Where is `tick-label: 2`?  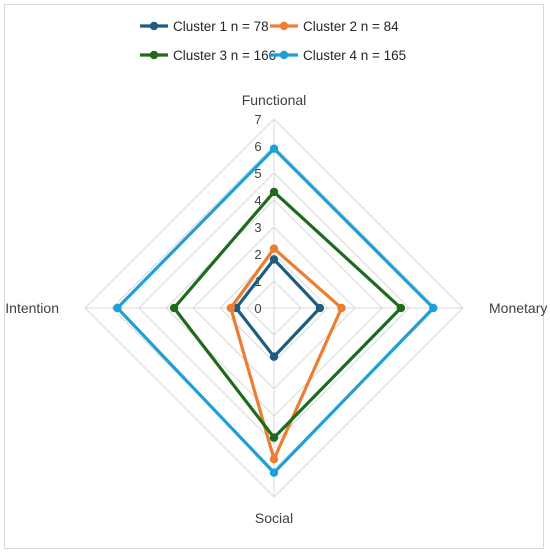
tick-label: 2 is located at coordinates (257, 254).